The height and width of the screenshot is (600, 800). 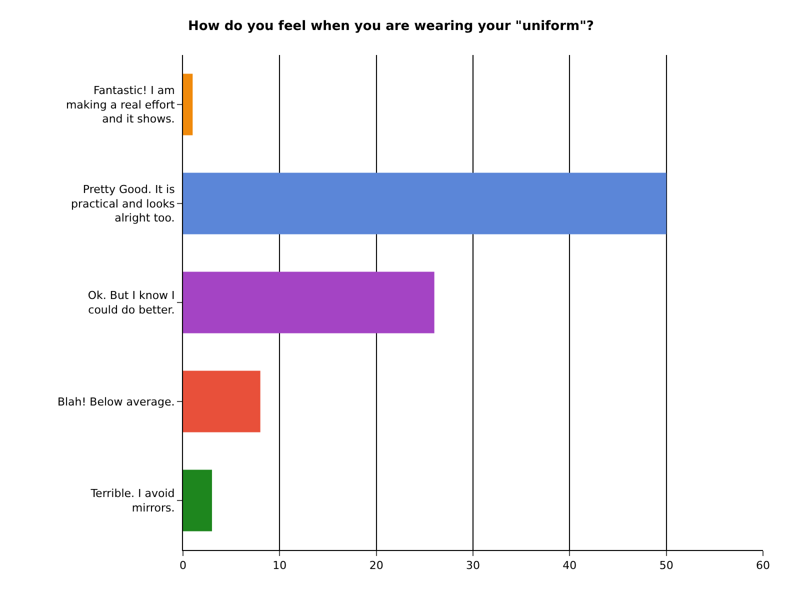 What do you see at coordinates (121, 105) in the screenshot?
I see `y-tick-label: Fantastic! I am making a real effort and it shows.` at bounding box center [121, 105].